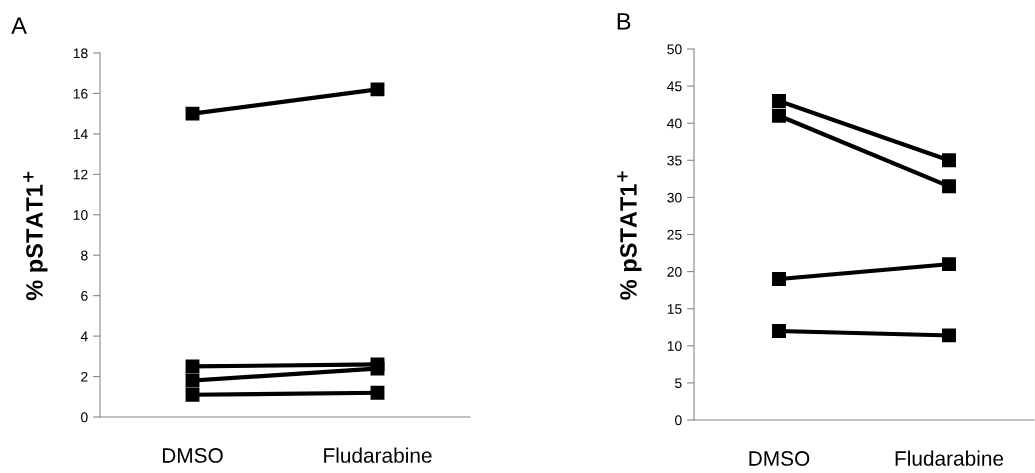 The height and width of the screenshot is (473, 1035). Describe the element at coordinates (674, 271) in the screenshot. I see `y-tick-label: 20` at that location.